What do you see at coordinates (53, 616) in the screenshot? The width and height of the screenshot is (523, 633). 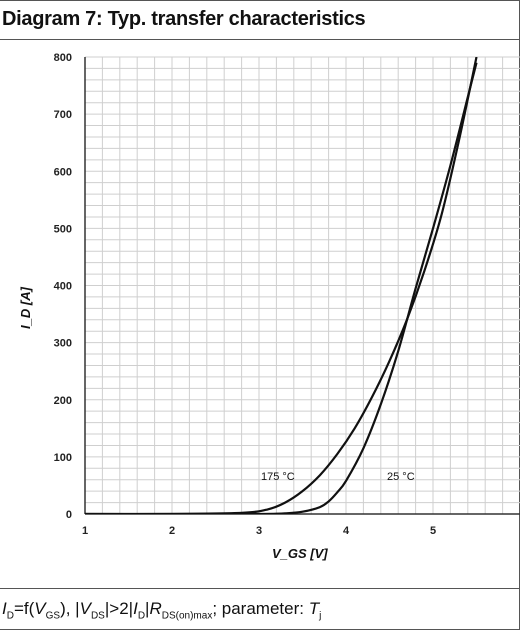 I see `caption-vgs-sub: GS` at bounding box center [53, 616].